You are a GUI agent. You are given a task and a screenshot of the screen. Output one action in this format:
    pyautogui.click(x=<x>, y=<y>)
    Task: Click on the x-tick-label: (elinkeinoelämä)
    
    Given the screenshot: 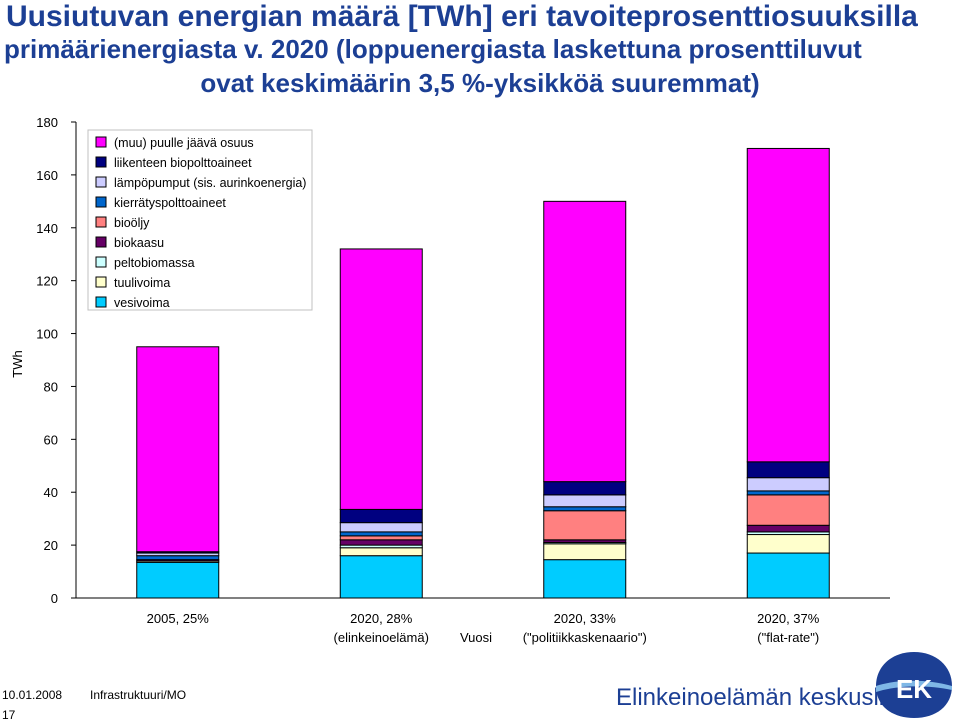 What is the action you would take?
    pyautogui.click(x=381, y=637)
    